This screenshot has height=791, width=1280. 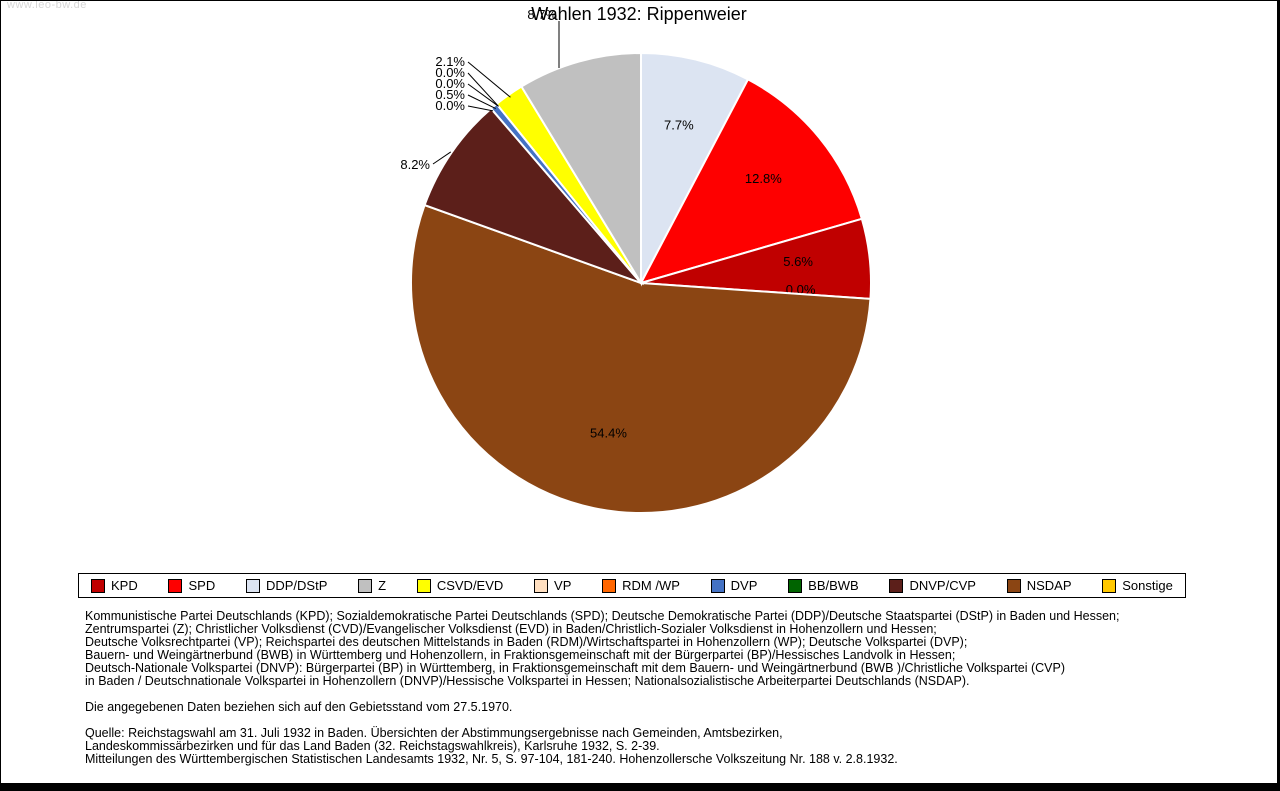 I want to click on legend-item-nsdap: NSDAP, so click(x=1039, y=585).